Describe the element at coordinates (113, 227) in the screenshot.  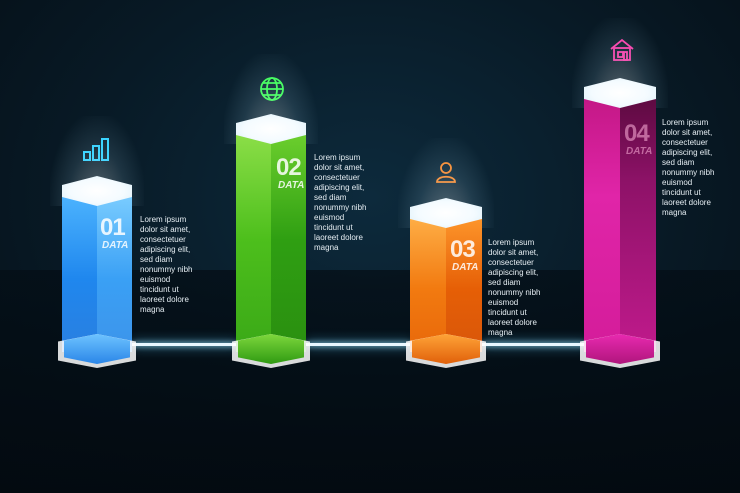
I see `step-number: 01` at that location.